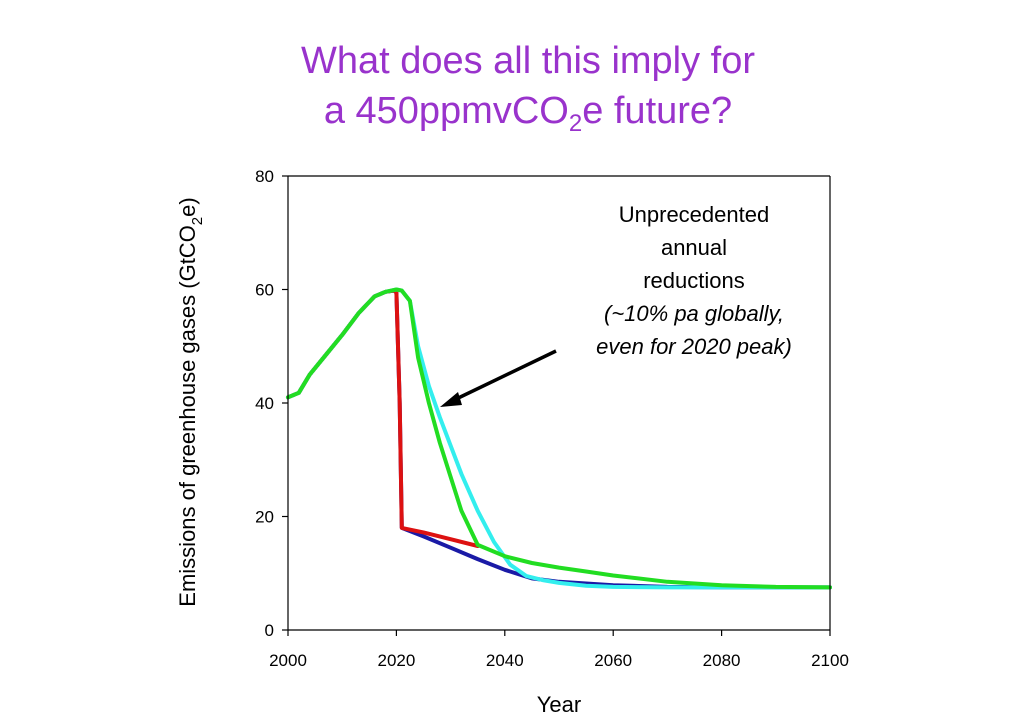 The height and width of the screenshot is (724, 1024). What do you see at coordinates (264, 517) in the screenshot?
I see `y-tick-label-20: 20` at bounding box center [264, 517].